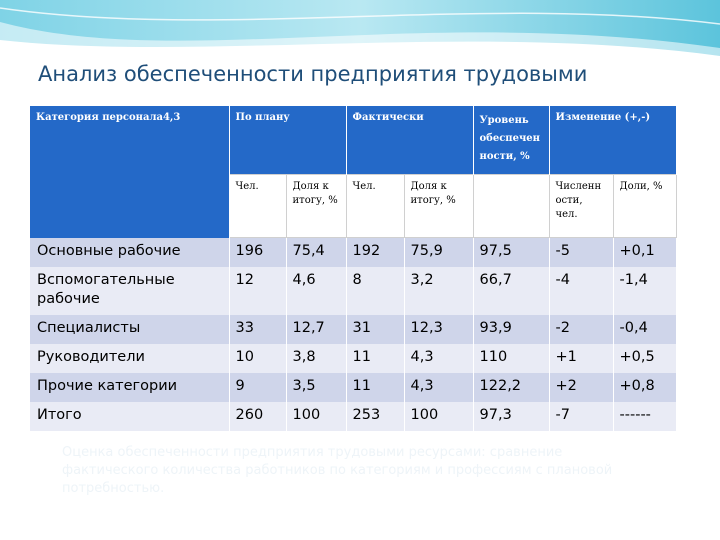 This screenshot has height=540, width=720. What do you see at coordinates (316, 206) in the screenshot?
I see `subheader-plan-share: Доля к итогу, %` at bounding box center [316, 206].